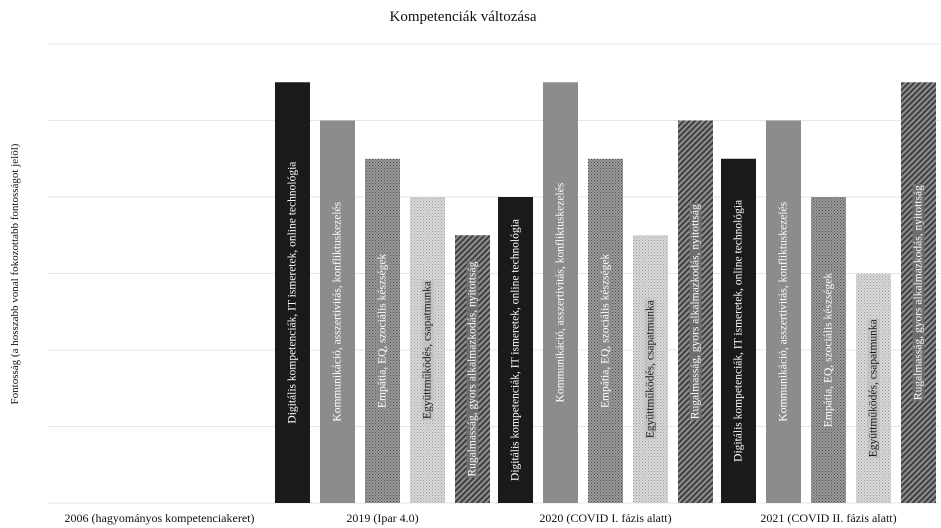  I want to click on chart-title: Kompetenciák változása, so click(462, 17).